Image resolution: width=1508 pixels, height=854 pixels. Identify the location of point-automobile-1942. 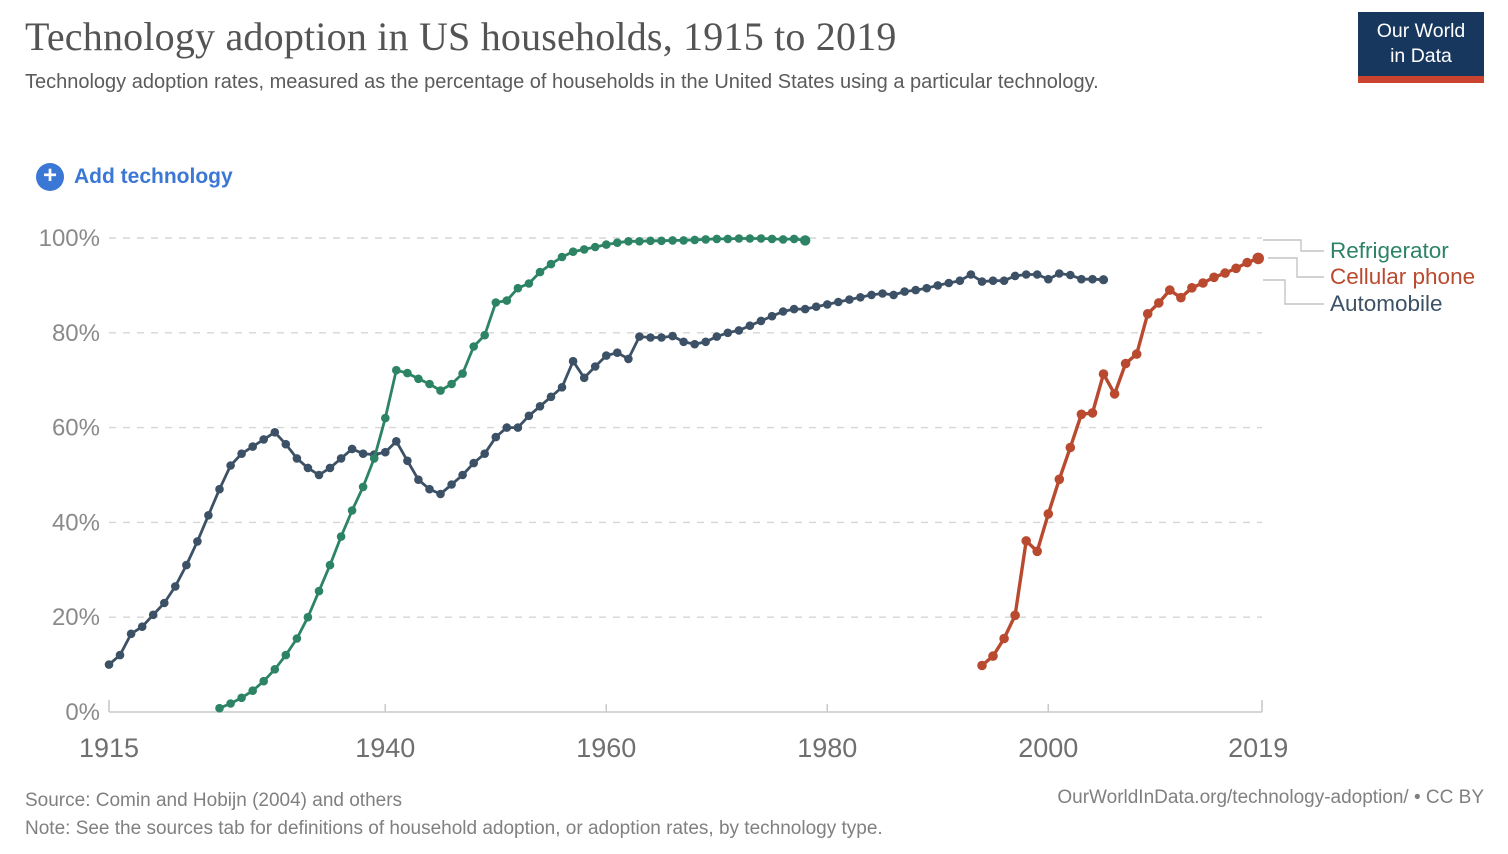
(407, 461).